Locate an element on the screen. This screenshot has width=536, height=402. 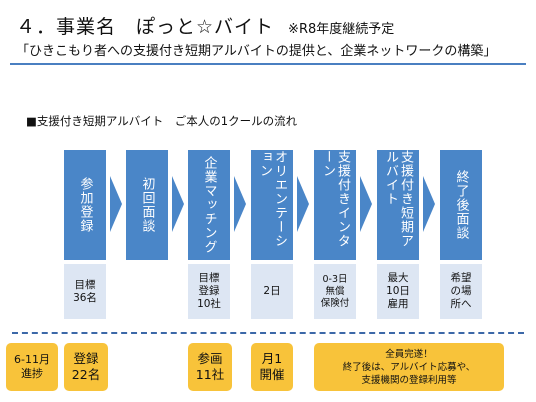
step-orientation: オリエンテーション is located at coordinates (272, 205).